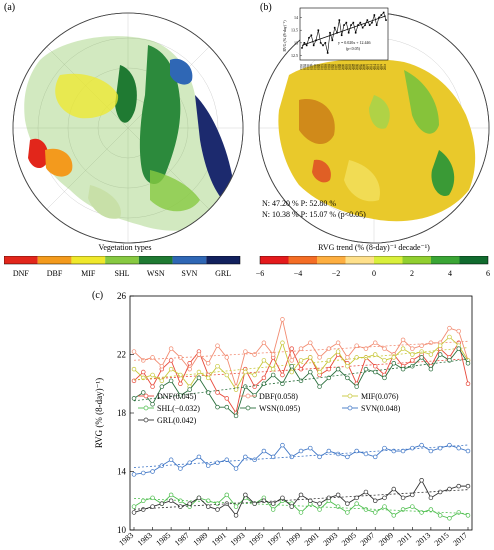 This screenshot has height=550, width=494. Describe the element at coordinates (348, 67) in the screenshot. I see `inset-xtick-label: 2002` at that location.